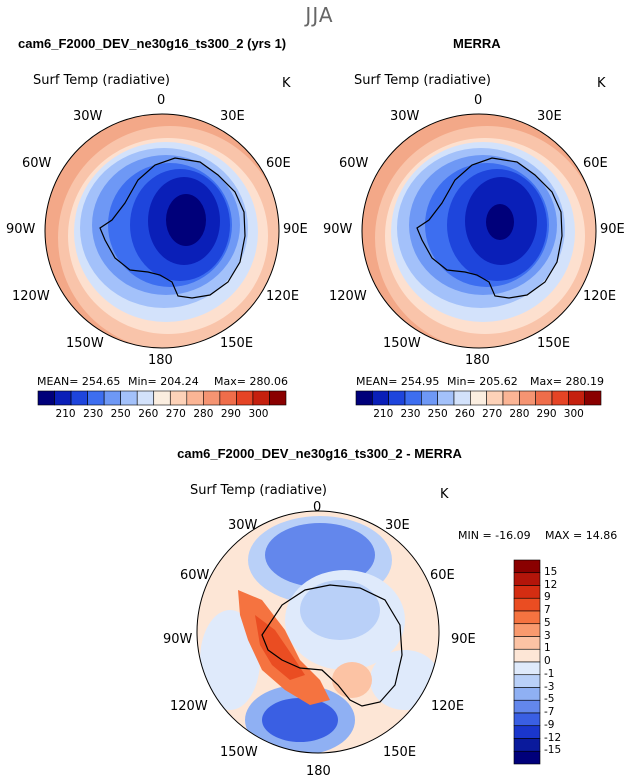 Image resolution: width=639 pixels, height=781 pixels. I want to click on panel3-lon-180: 180, so click(318, 771).